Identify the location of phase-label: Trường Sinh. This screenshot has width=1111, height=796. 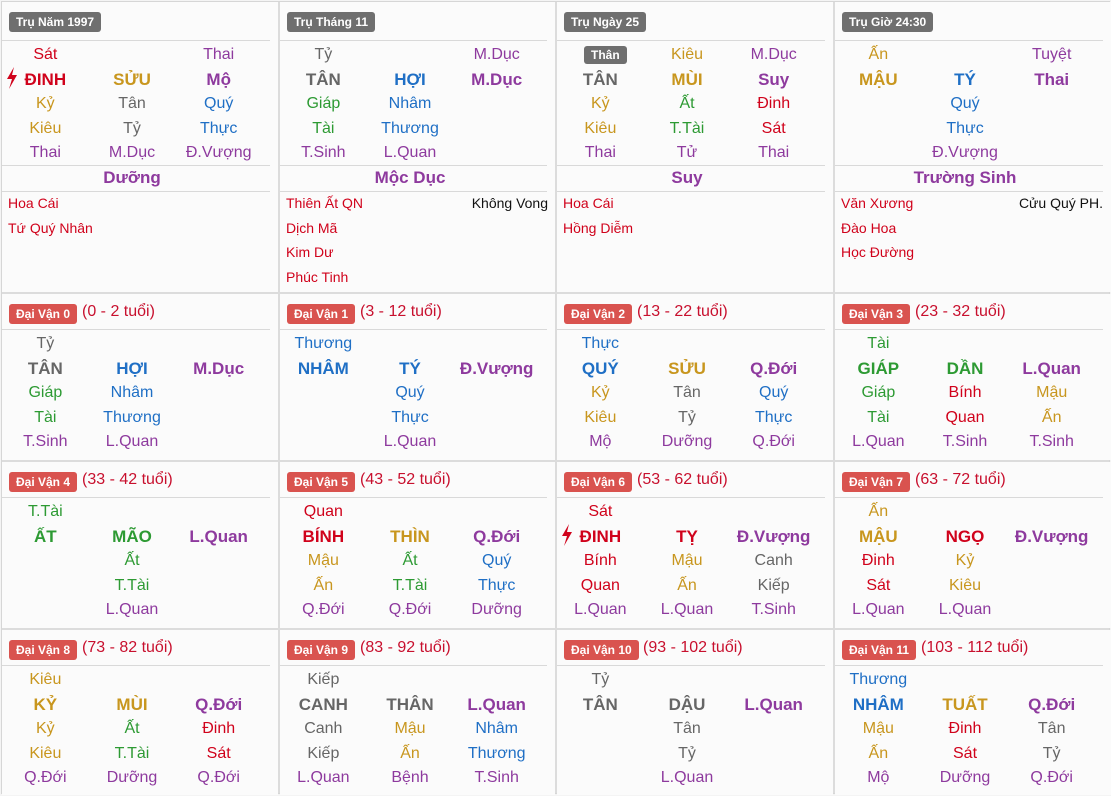
(965, 177).